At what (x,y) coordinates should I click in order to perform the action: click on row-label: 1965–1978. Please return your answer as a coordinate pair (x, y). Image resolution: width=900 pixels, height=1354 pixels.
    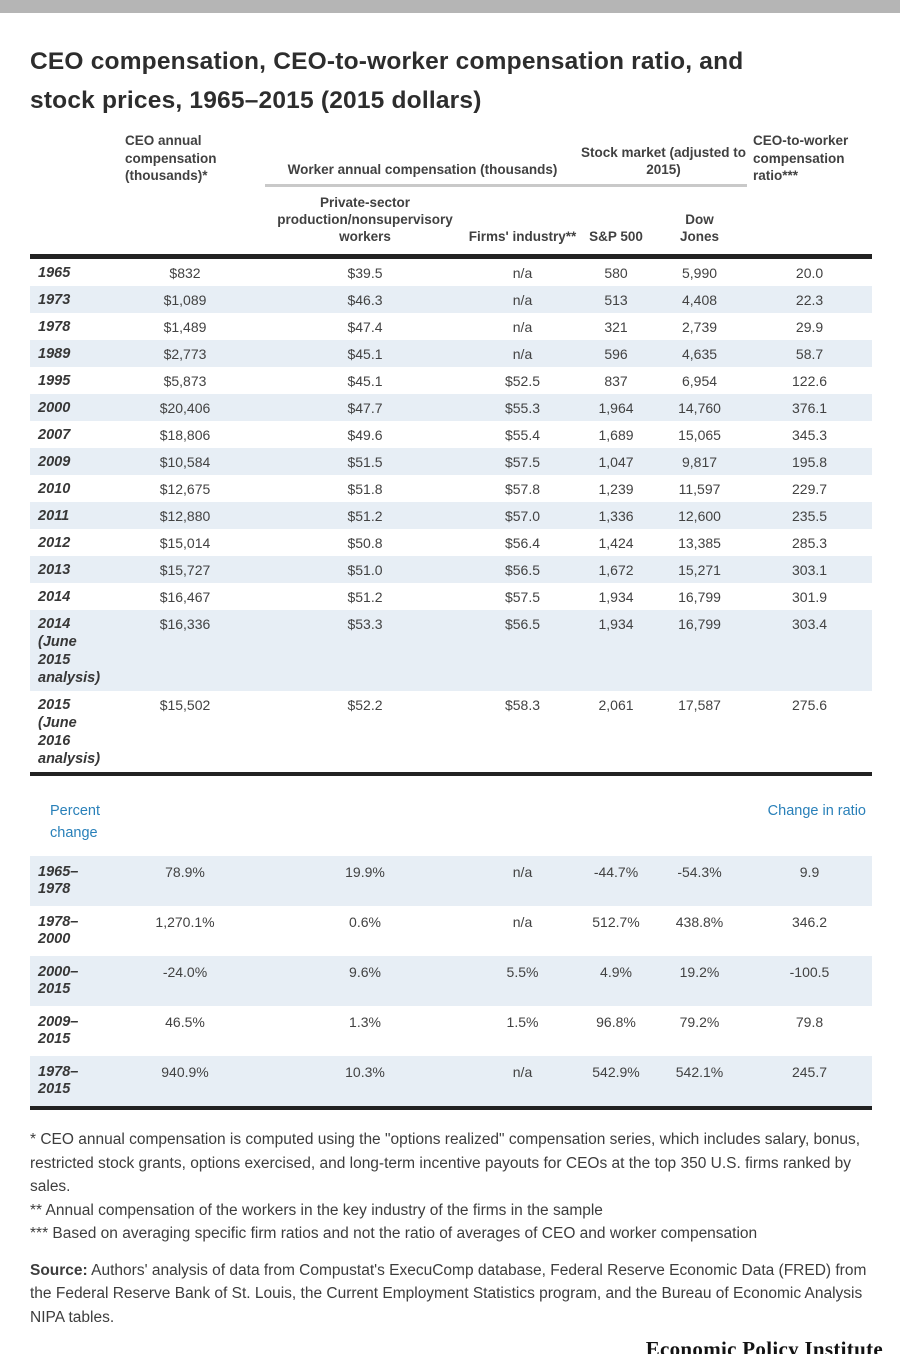
    Looking at the image, I should click on (58, 880).